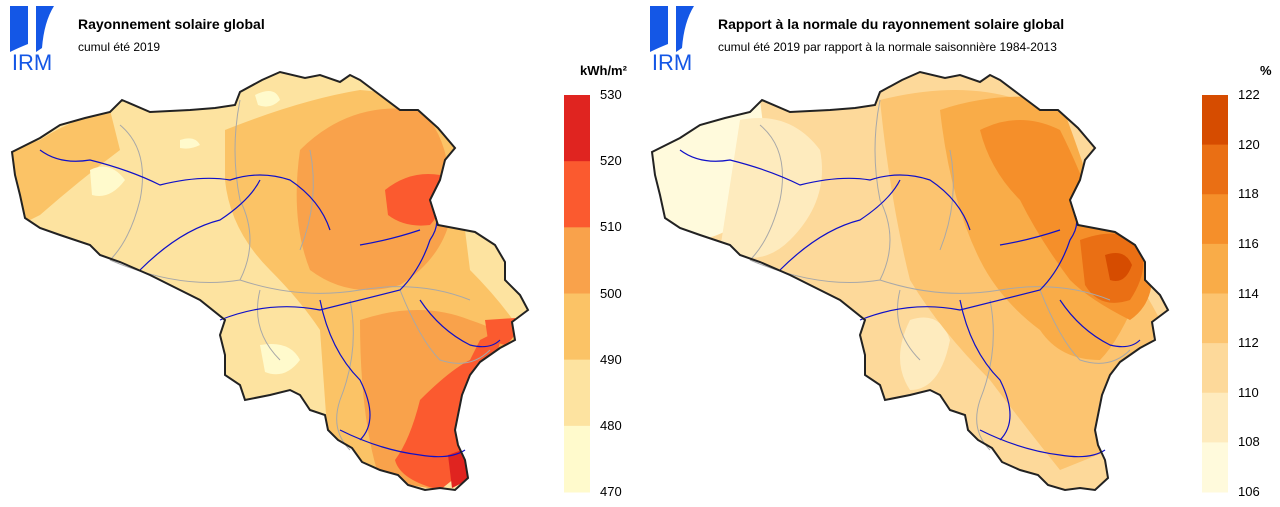 This screenshot has width=1280, height=507. Describe the element at coordinates (603, 70) in the screenshot. I see `legend-unit: kWh/m²` at that location.